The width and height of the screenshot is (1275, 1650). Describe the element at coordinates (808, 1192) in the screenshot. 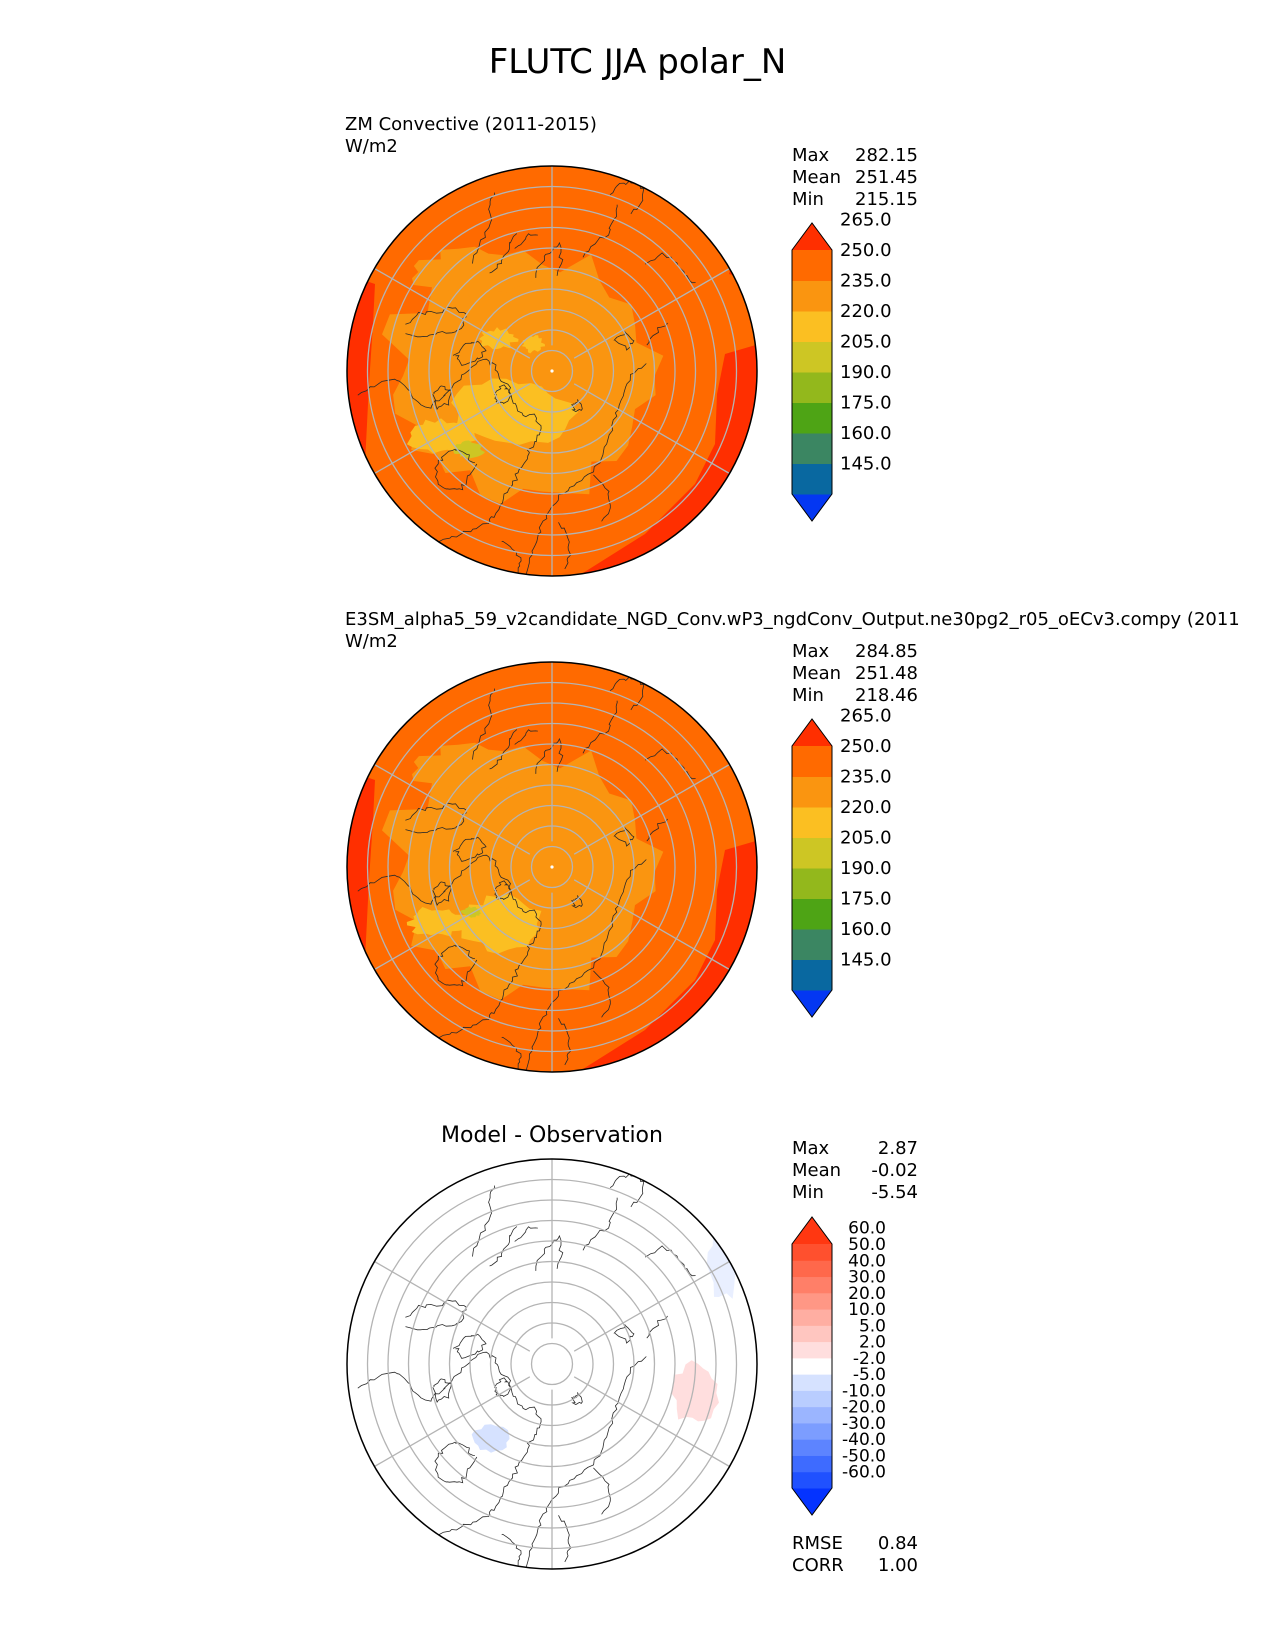

I see `panel3-min-label: Min` at that location.